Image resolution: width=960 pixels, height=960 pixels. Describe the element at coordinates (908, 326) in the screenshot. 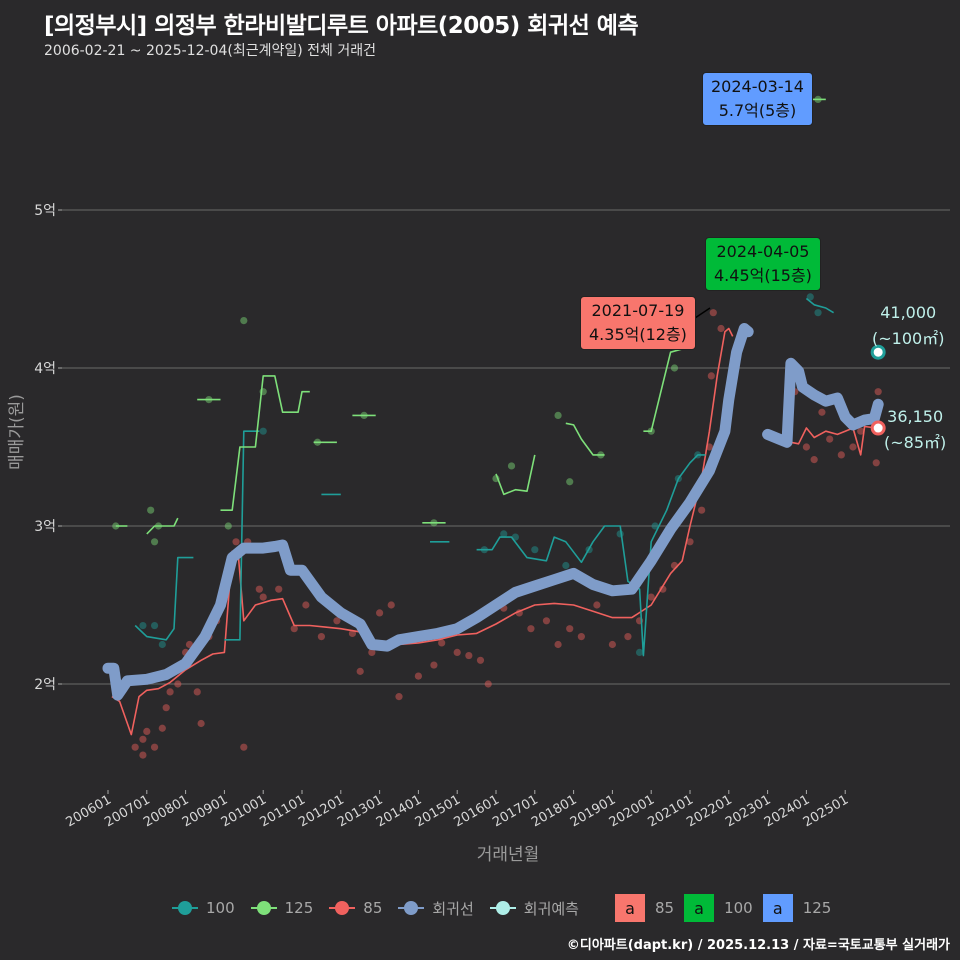

I see `prediction-label-100: 41,000 (~100㎡)` at that location.